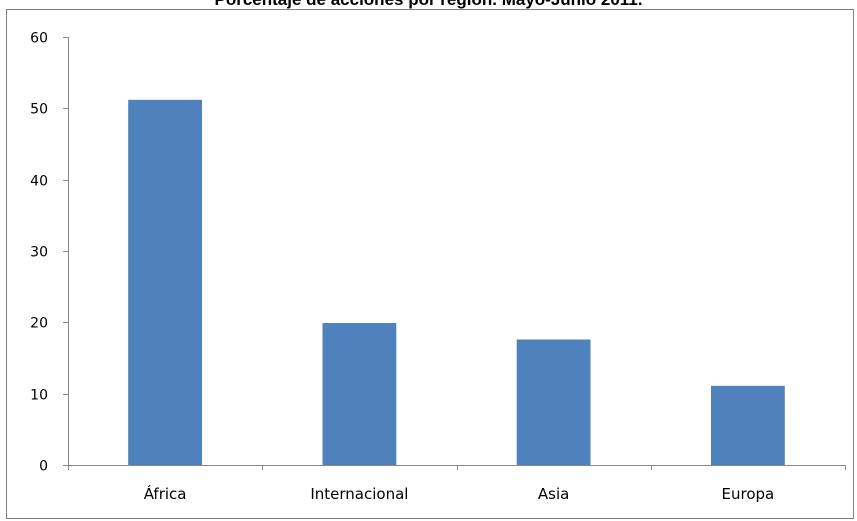  What do you see at coordinates (359, 494) in the screenshot?
I see `x-category-label: Internacional` at bounding box center [359, 494].